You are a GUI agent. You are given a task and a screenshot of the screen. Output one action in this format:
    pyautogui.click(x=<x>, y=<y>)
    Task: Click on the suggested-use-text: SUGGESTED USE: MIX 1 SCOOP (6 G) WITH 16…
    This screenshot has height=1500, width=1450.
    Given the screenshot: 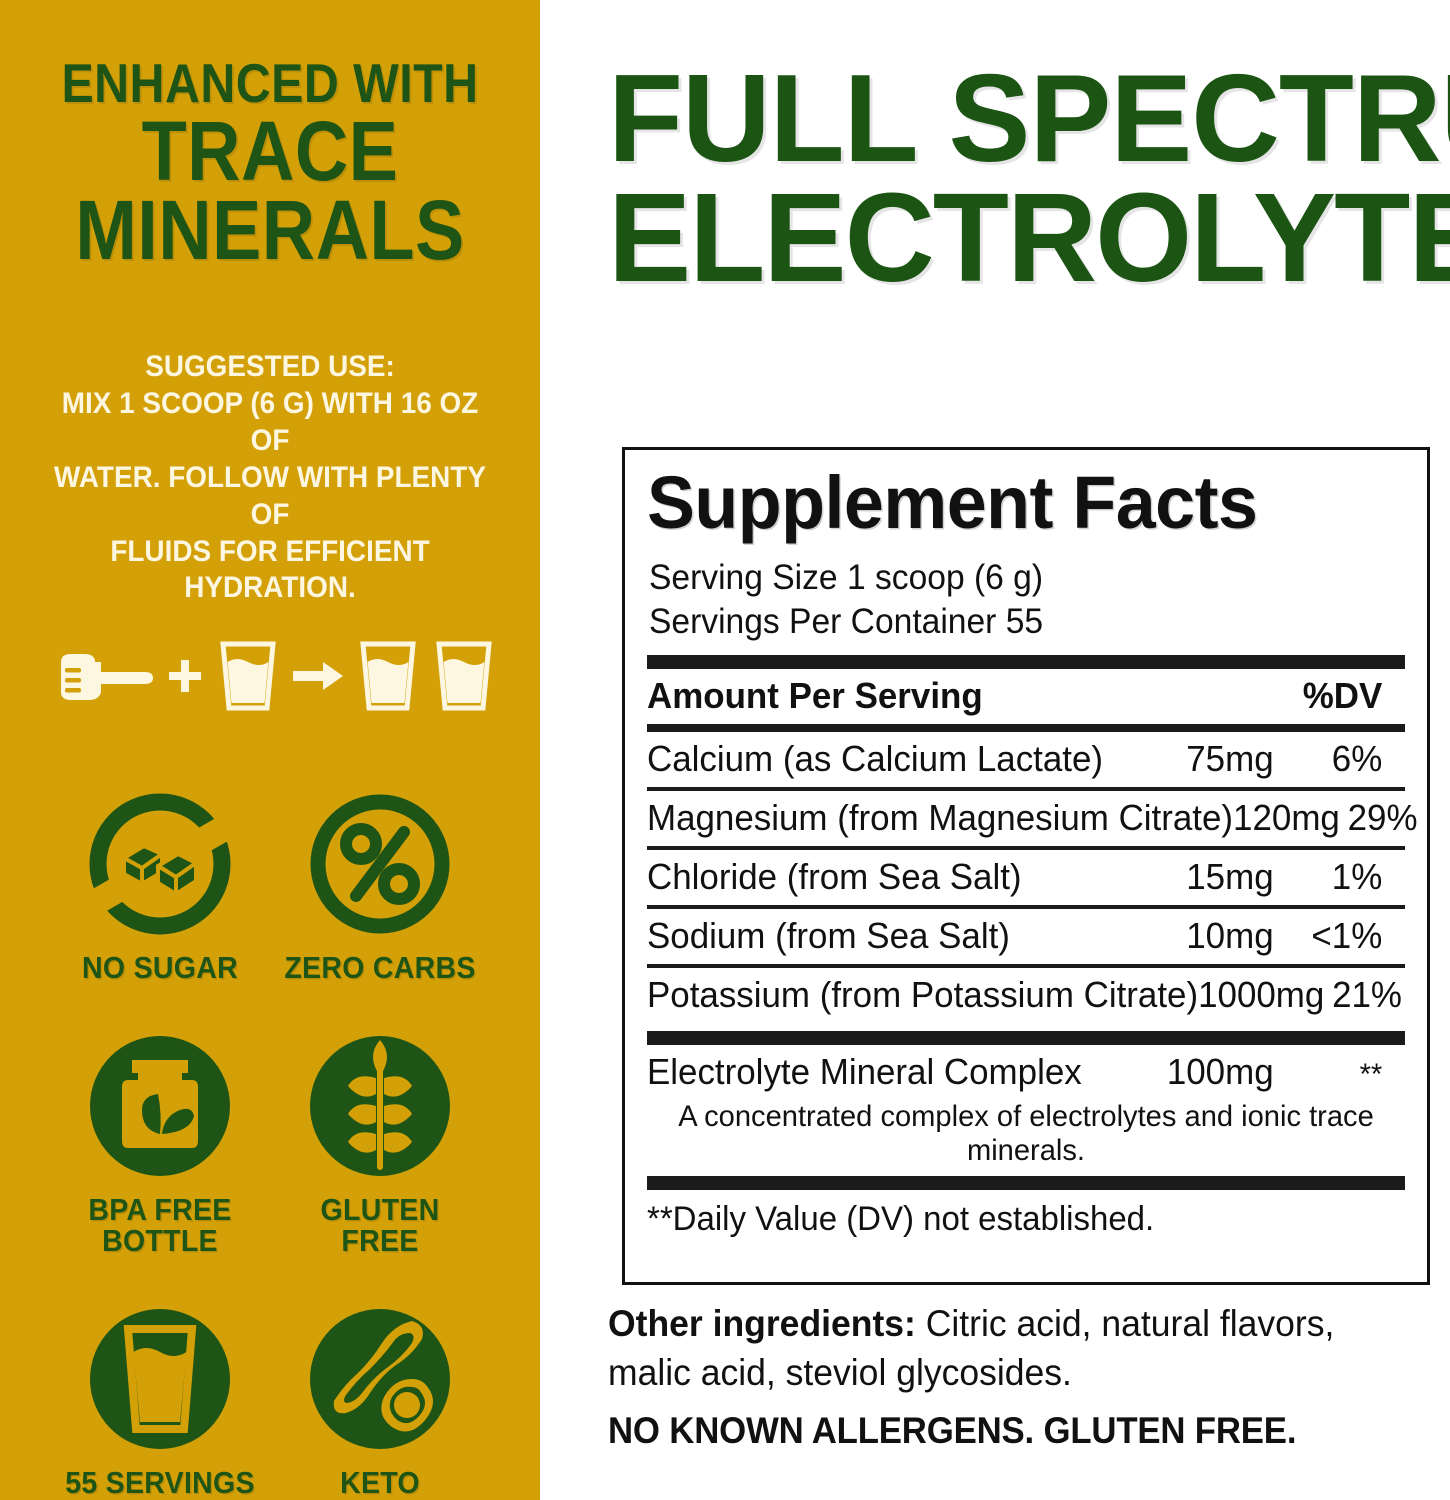 What is the action you would take?
    pyautogui.click(x=270, y=477)
    